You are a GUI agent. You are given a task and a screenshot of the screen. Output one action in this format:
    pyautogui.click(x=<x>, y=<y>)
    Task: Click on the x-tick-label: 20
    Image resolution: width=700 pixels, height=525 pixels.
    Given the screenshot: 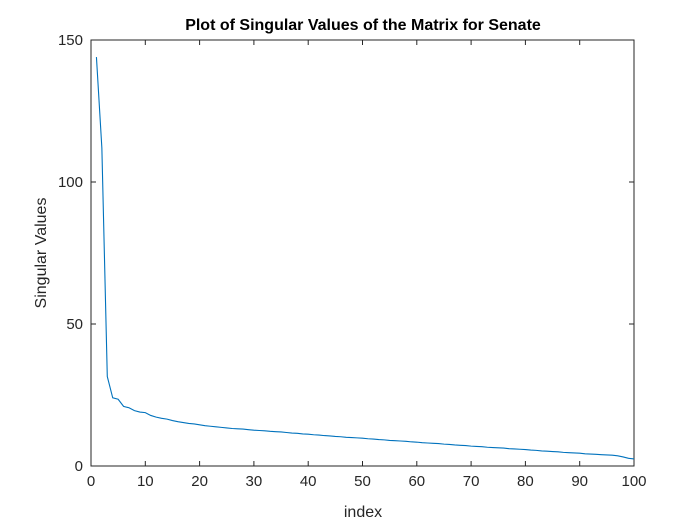 What is the action you would take?
    pyautogui.click(x=199, y=481)
    